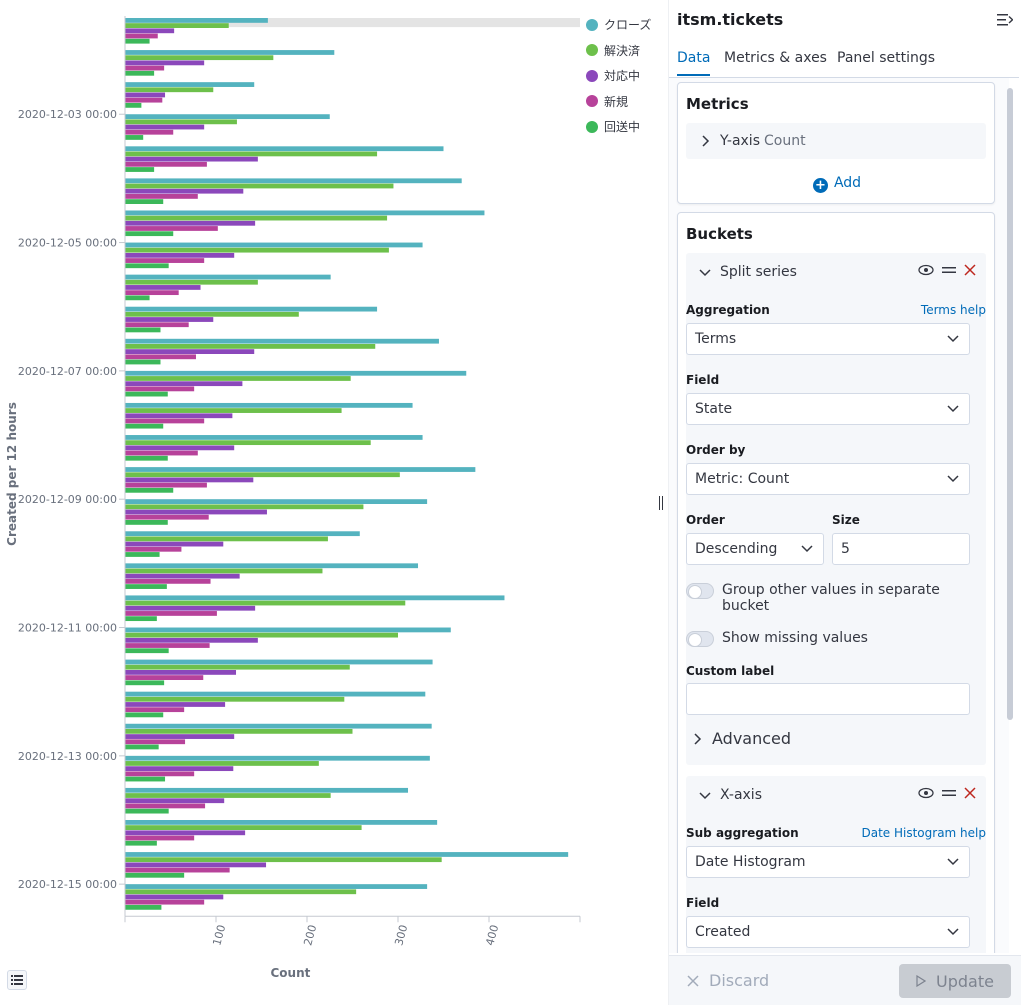 This screenshot has width=1021, height=1005. What do you see at coordinates (828, 699) in the screenshot?
I see `custom-label-input` at bounding box center [828, 699].